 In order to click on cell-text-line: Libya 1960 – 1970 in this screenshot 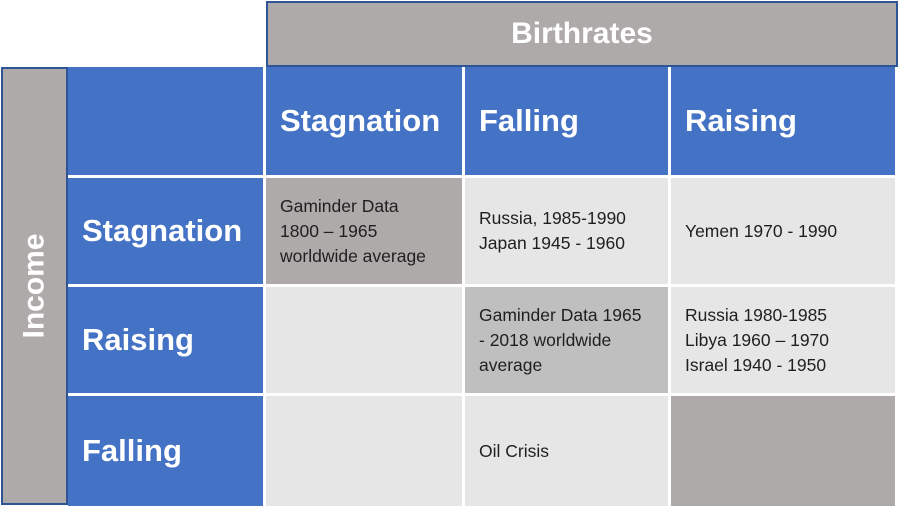, I will do `click(757, 339)`.